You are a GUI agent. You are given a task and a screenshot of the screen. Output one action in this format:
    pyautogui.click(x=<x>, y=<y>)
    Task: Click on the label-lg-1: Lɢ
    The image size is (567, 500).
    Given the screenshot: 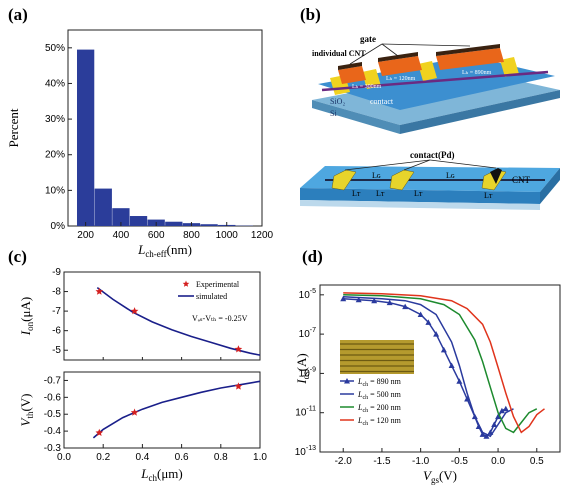 What is the action you would take?
    pyautogui.click(x=376, y=175)
    